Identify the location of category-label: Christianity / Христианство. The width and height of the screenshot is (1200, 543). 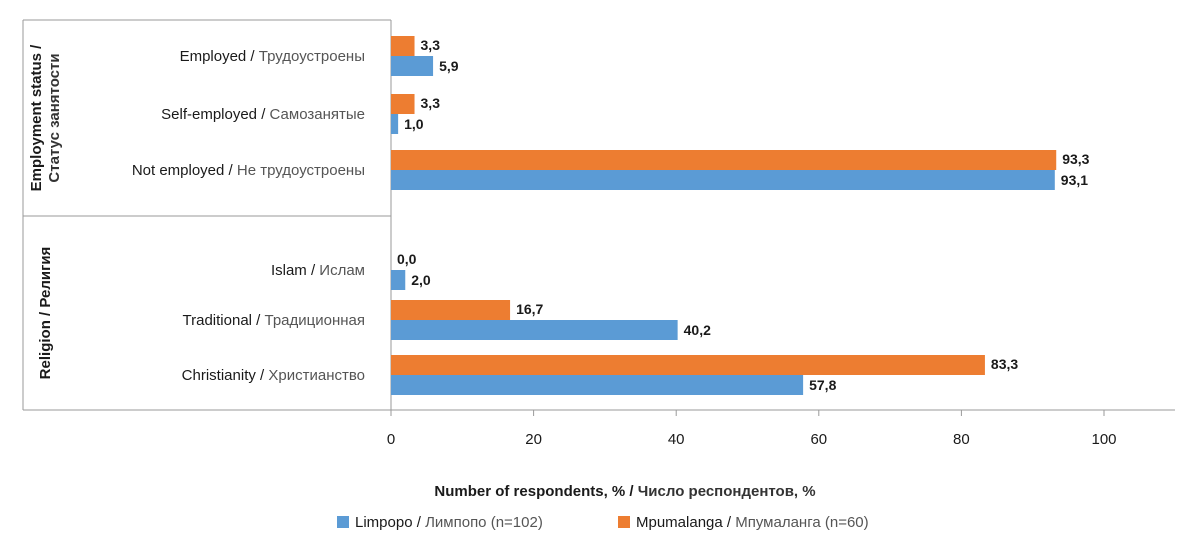
(273, 375).